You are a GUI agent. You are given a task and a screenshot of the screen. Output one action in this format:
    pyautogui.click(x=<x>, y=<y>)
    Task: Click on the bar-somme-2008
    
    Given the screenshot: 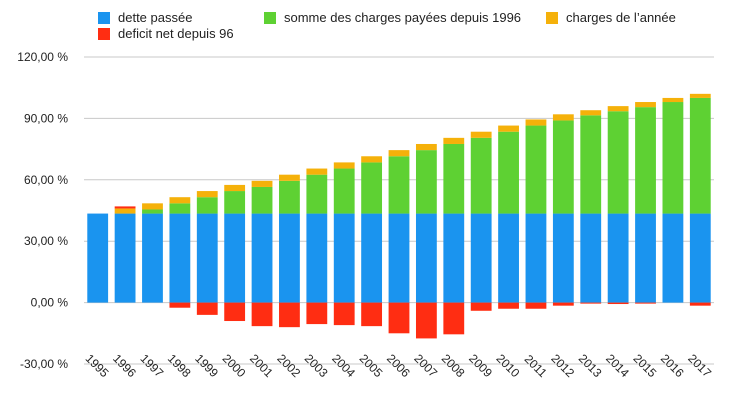 What is the action you would take?
    pyautogui.click(x=454, y=178)
    